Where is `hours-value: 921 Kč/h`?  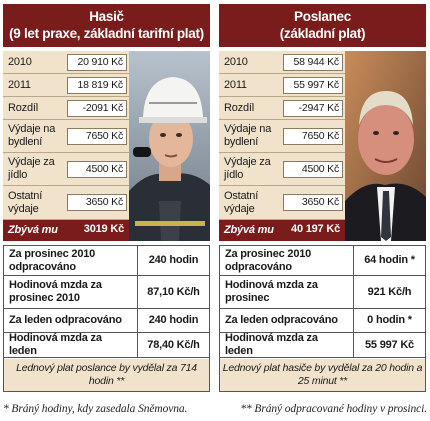 hours-value: 921 Kč/h is located at coordinates (389, 292).